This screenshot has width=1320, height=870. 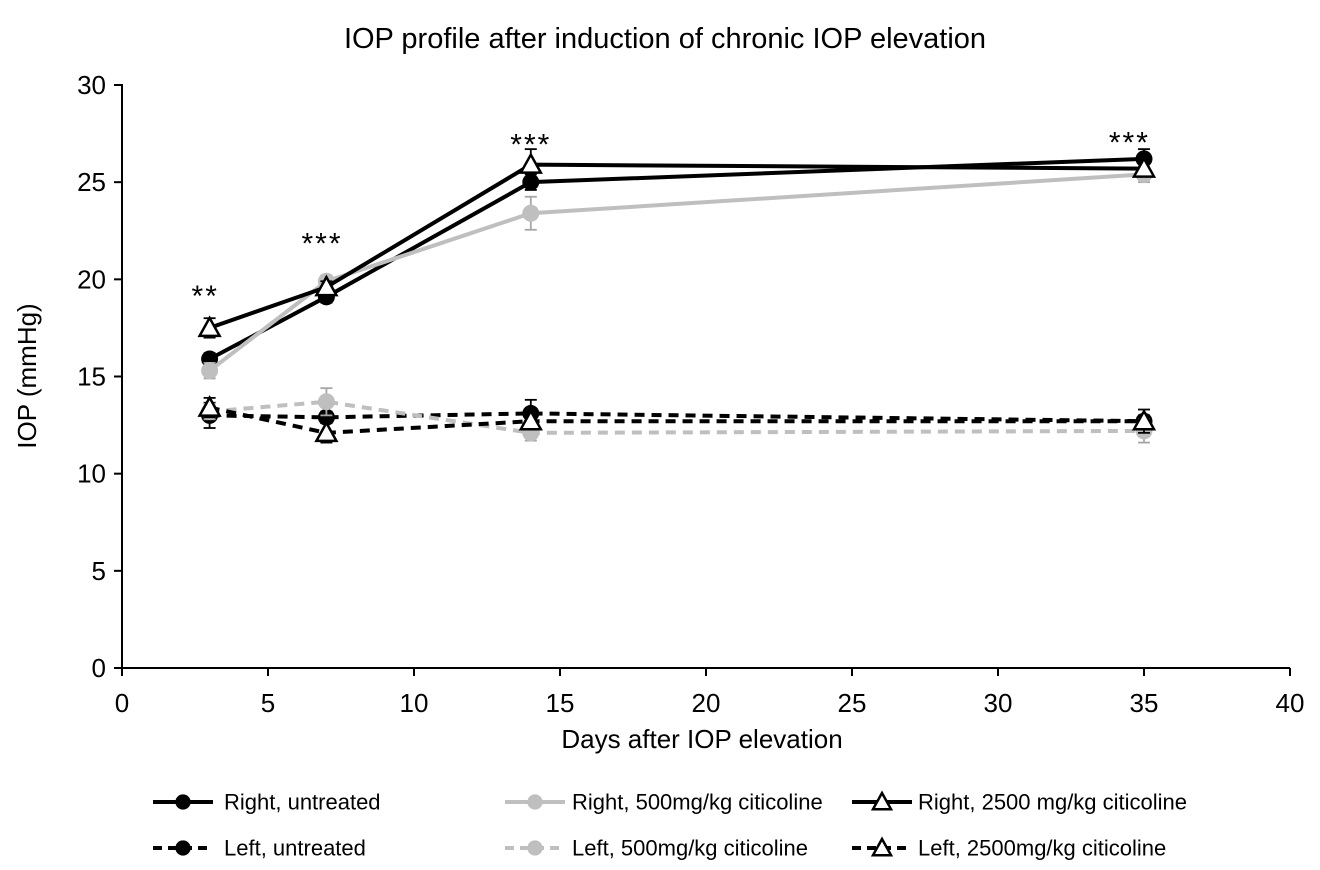 What do you see at coordinates (99, 571) in the screenshot?
I see `y-tick-label: 5` at bounding box center [99, 571].